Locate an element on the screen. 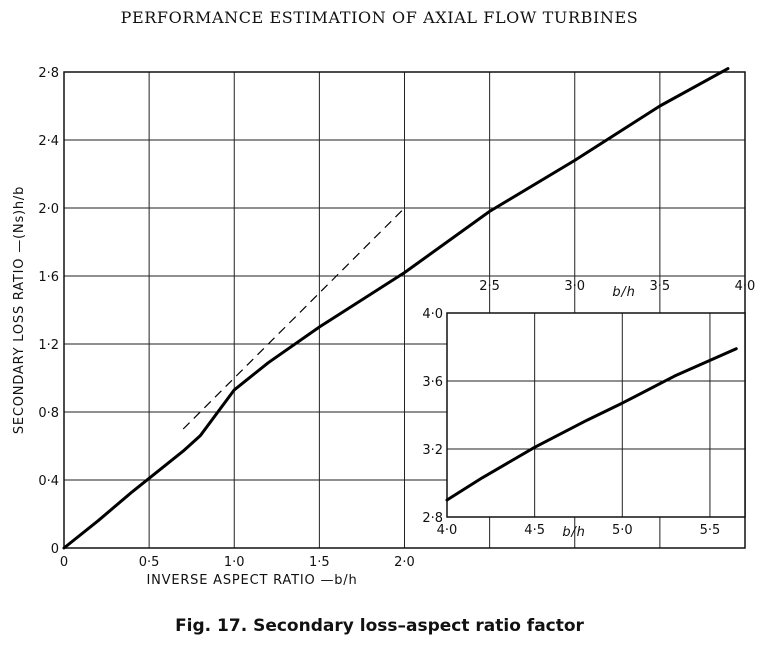 The width and height of the screenshot is (759, 647). inset-loss-curve is located at coordinates (591, 424).